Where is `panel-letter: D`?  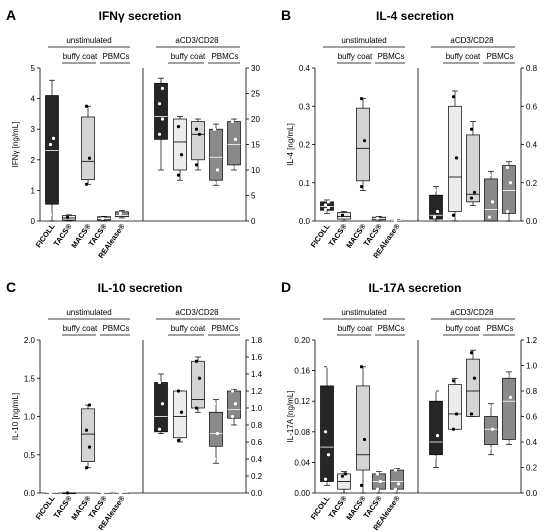
panel-letter: D is located at coordinates (286, 287).